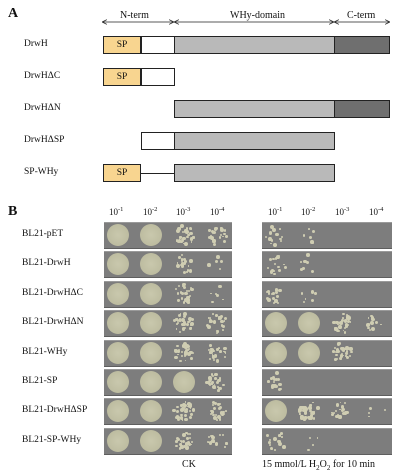 The height and width of the screenshot is (474, 406). What do you see at coordinates (45, 351) in the screenshot?
I see `strain-label: BL21-WHy` at bounding box center [45, 351].